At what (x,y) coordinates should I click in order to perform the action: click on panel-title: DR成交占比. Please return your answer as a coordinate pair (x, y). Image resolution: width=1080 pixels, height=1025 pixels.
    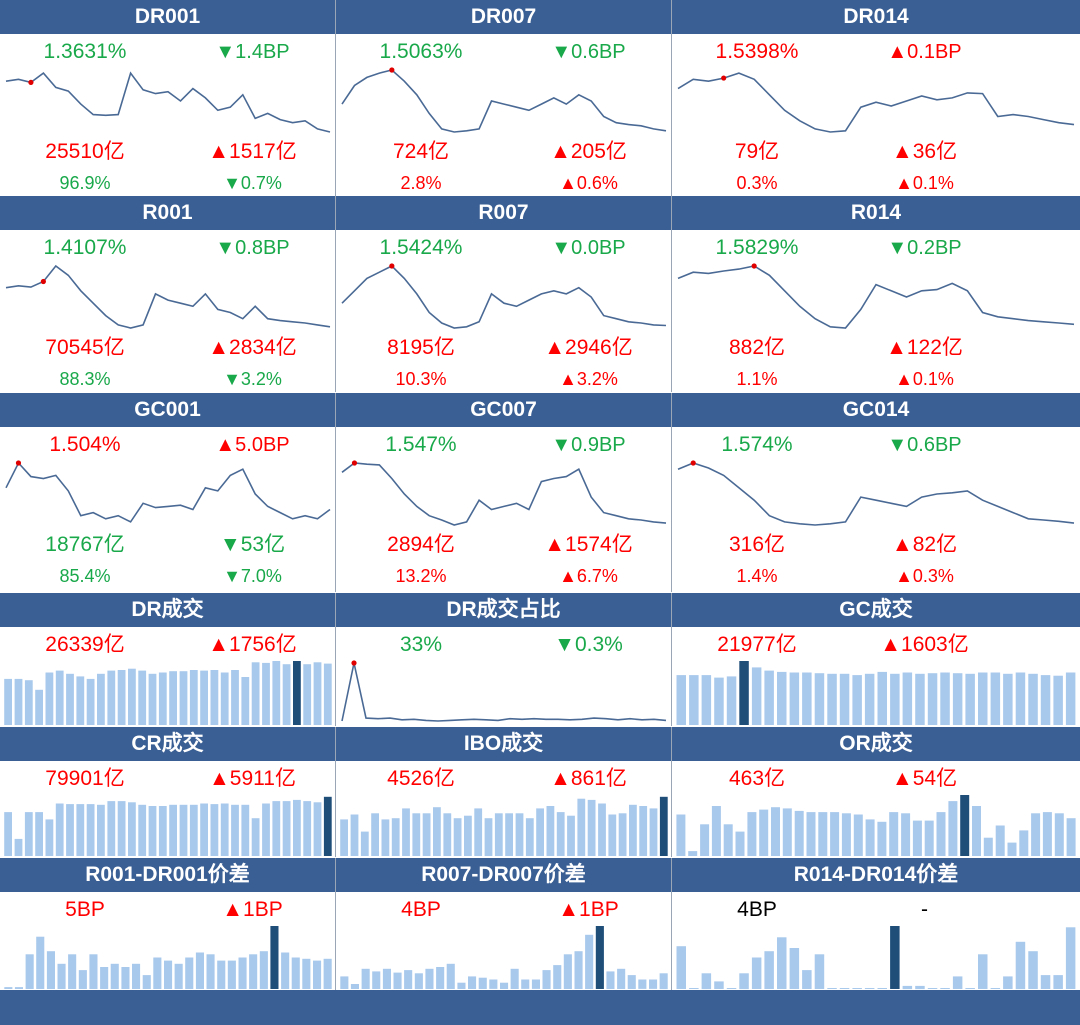
    Looking at the image, I should click on (503, 610).